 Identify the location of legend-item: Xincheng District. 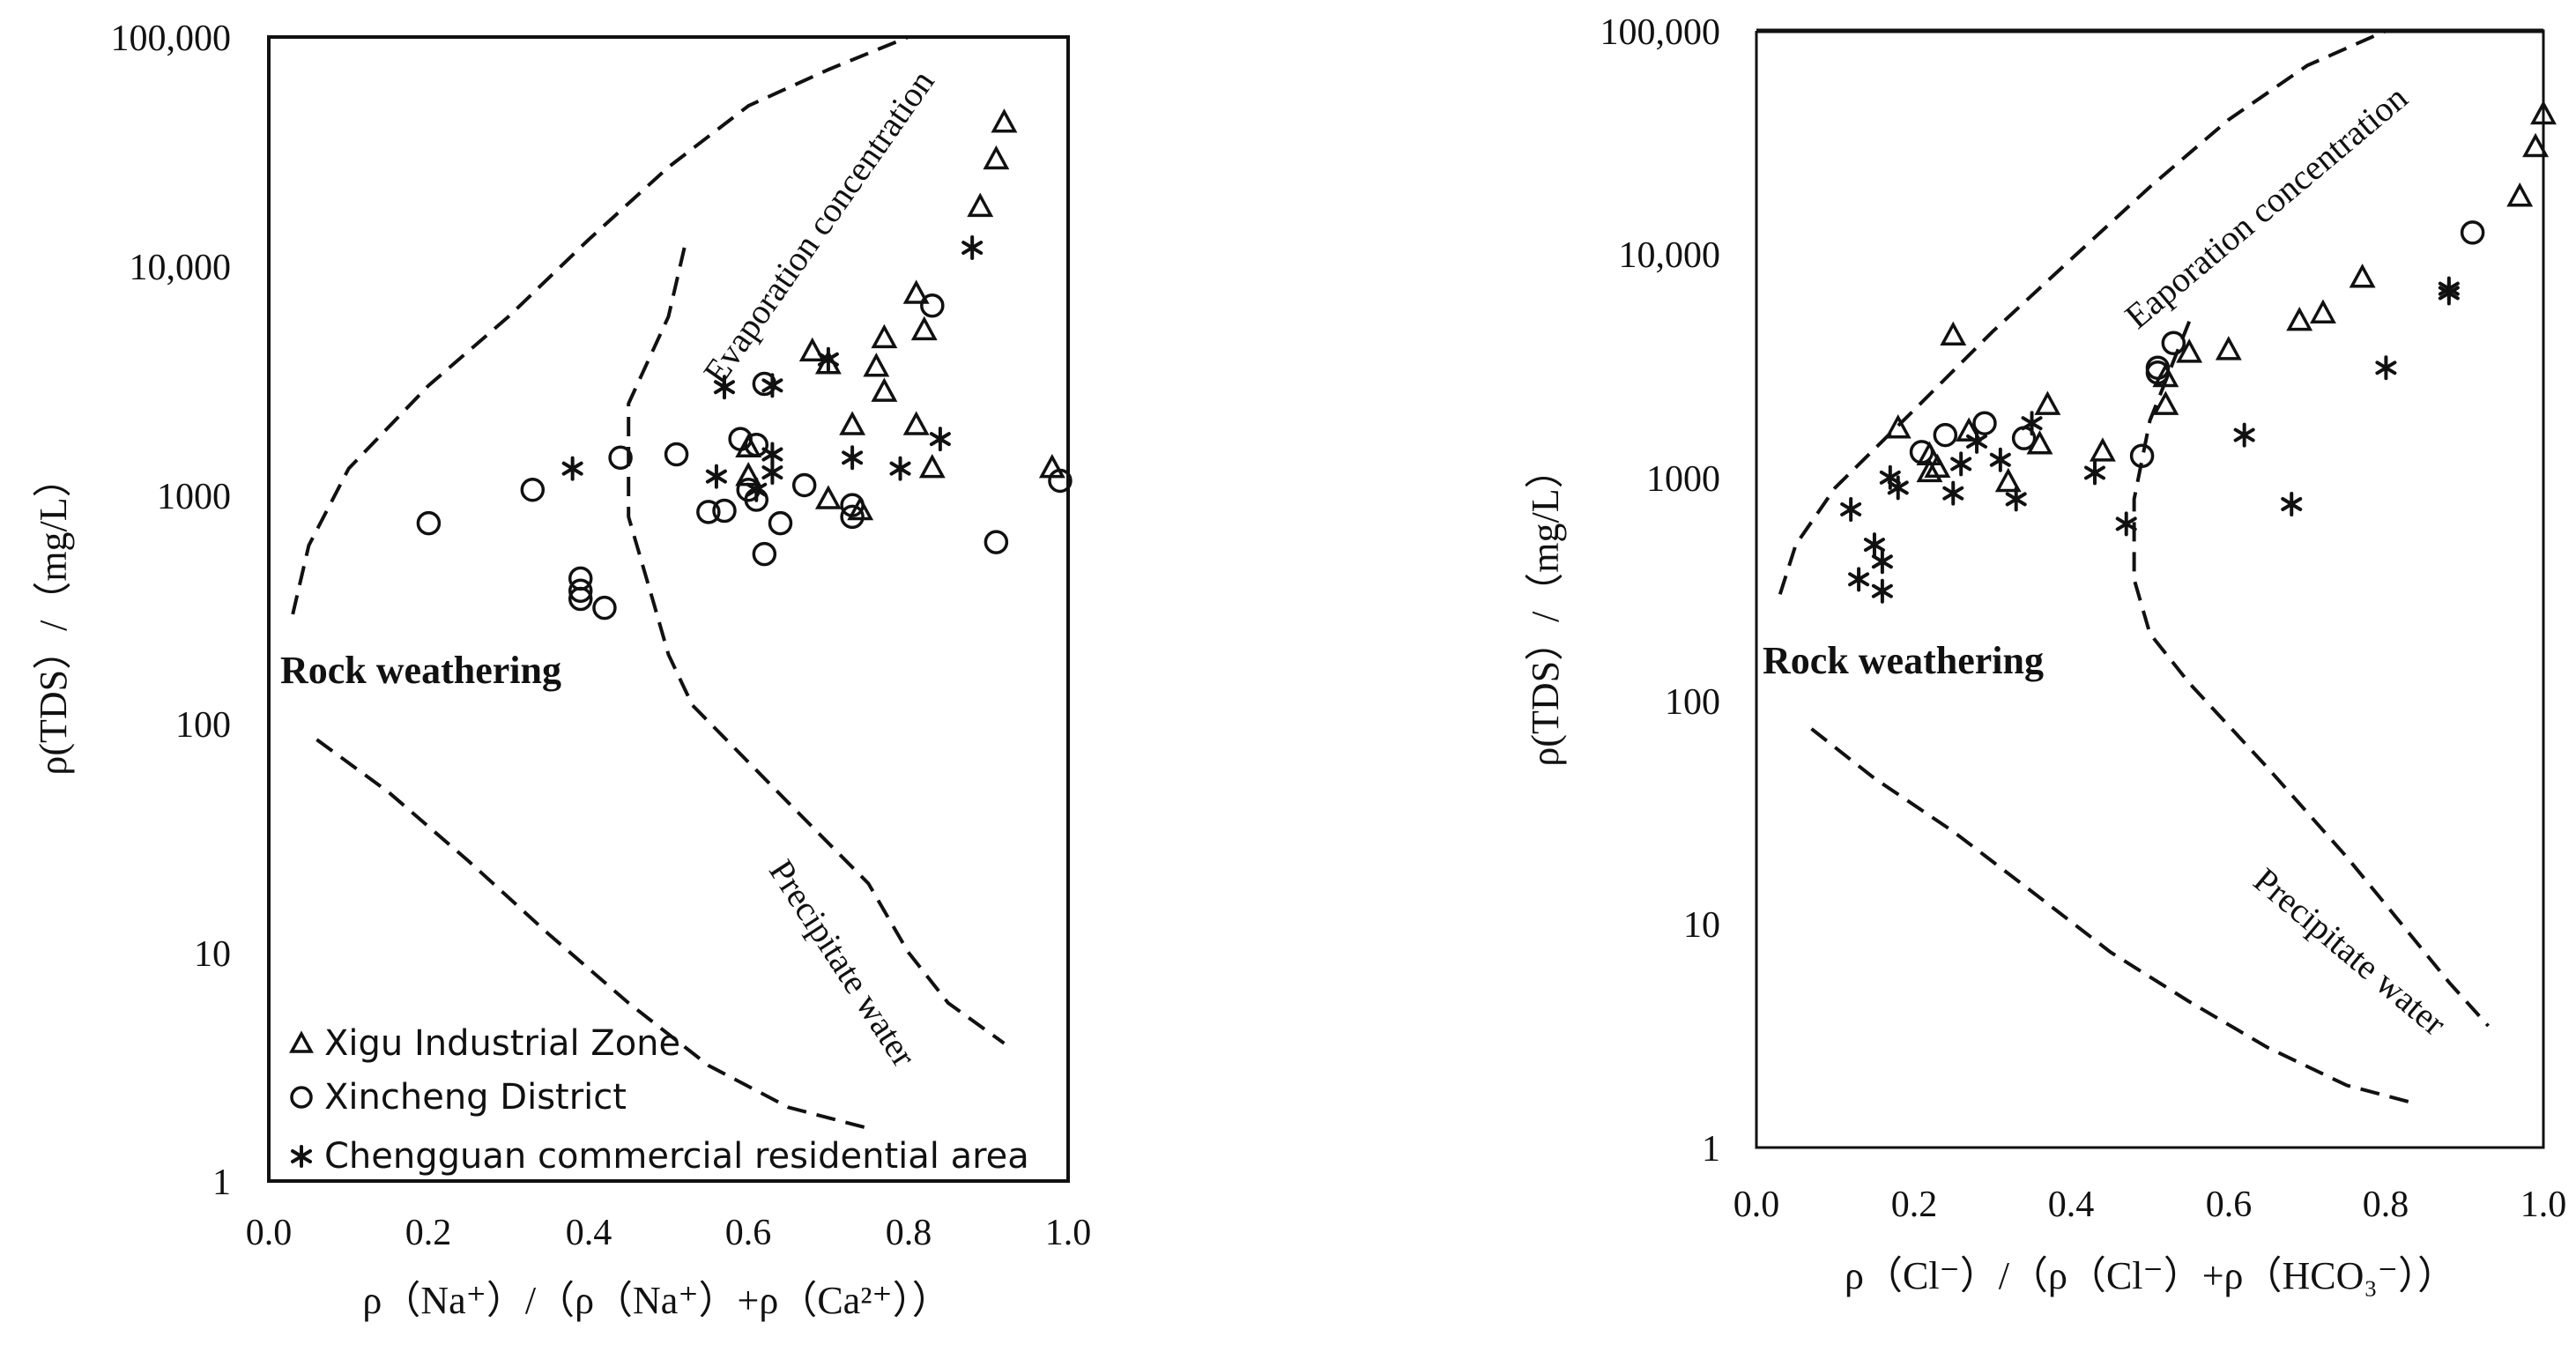
(458, 1097).